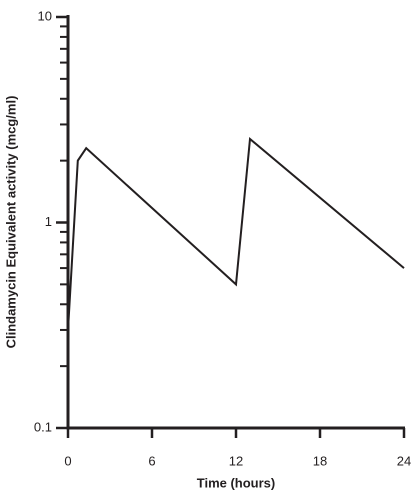 The width and height of the screenshot is (416, 497). I want to click on x-tick-label: 12, so click(236, 460).